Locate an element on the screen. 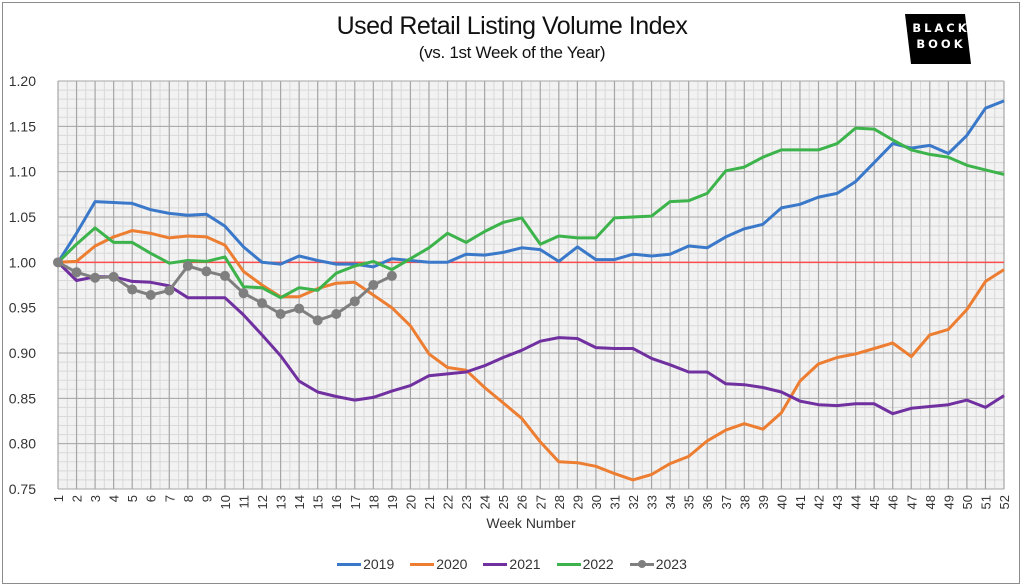  legend-label: 2020 is located at coordinates (452, 564).